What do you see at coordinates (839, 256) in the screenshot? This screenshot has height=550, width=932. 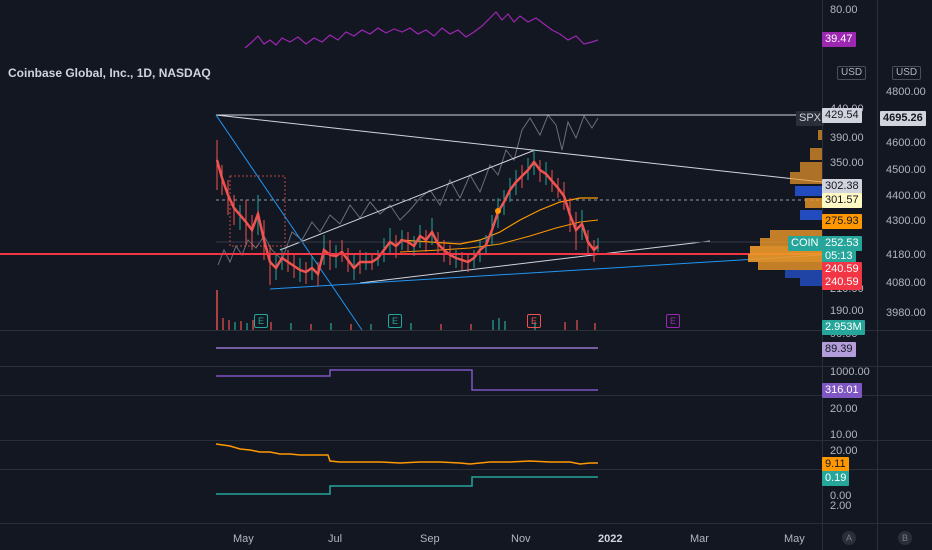 I see `countdown-tag: 05:13` at bounding box center [839, 256].